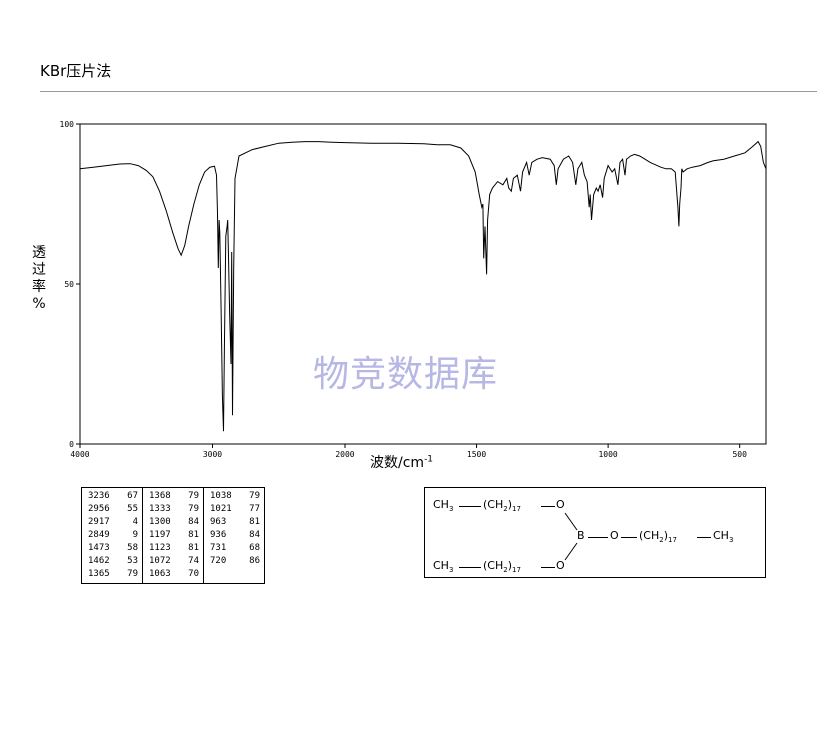 This screenshot has width=822, height=737. I want to click on peak-row: 2956 55, so click(113, 509).